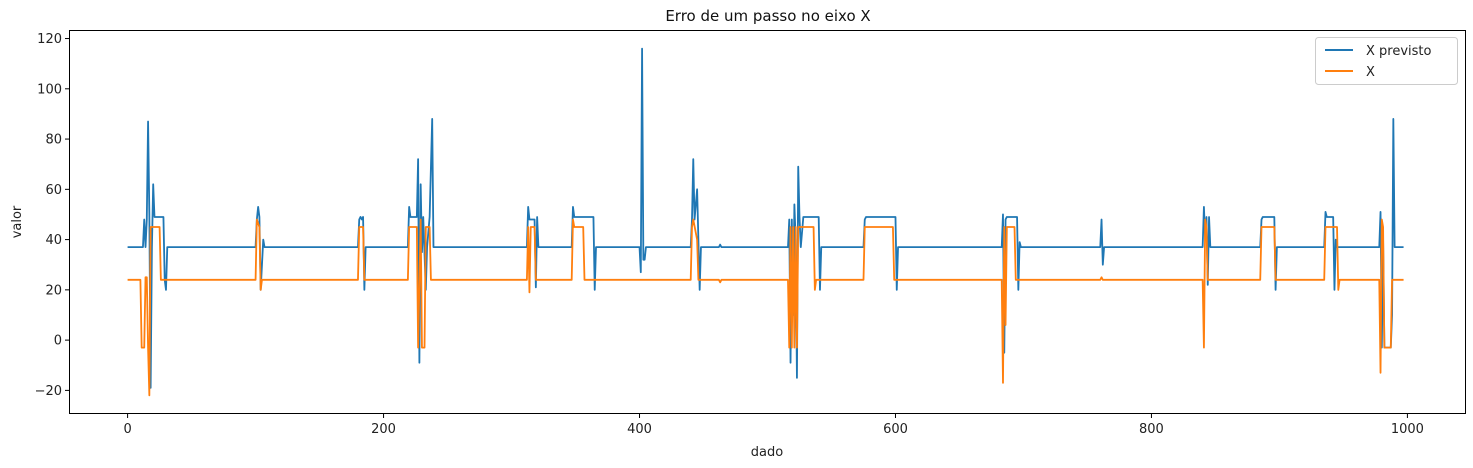 The width and height of the screenshot is (1473, 468). What do you see at coordinates (767, 452) in the screenshot?
I see `x-axis-label: dado` at bounding box center [767, 452].